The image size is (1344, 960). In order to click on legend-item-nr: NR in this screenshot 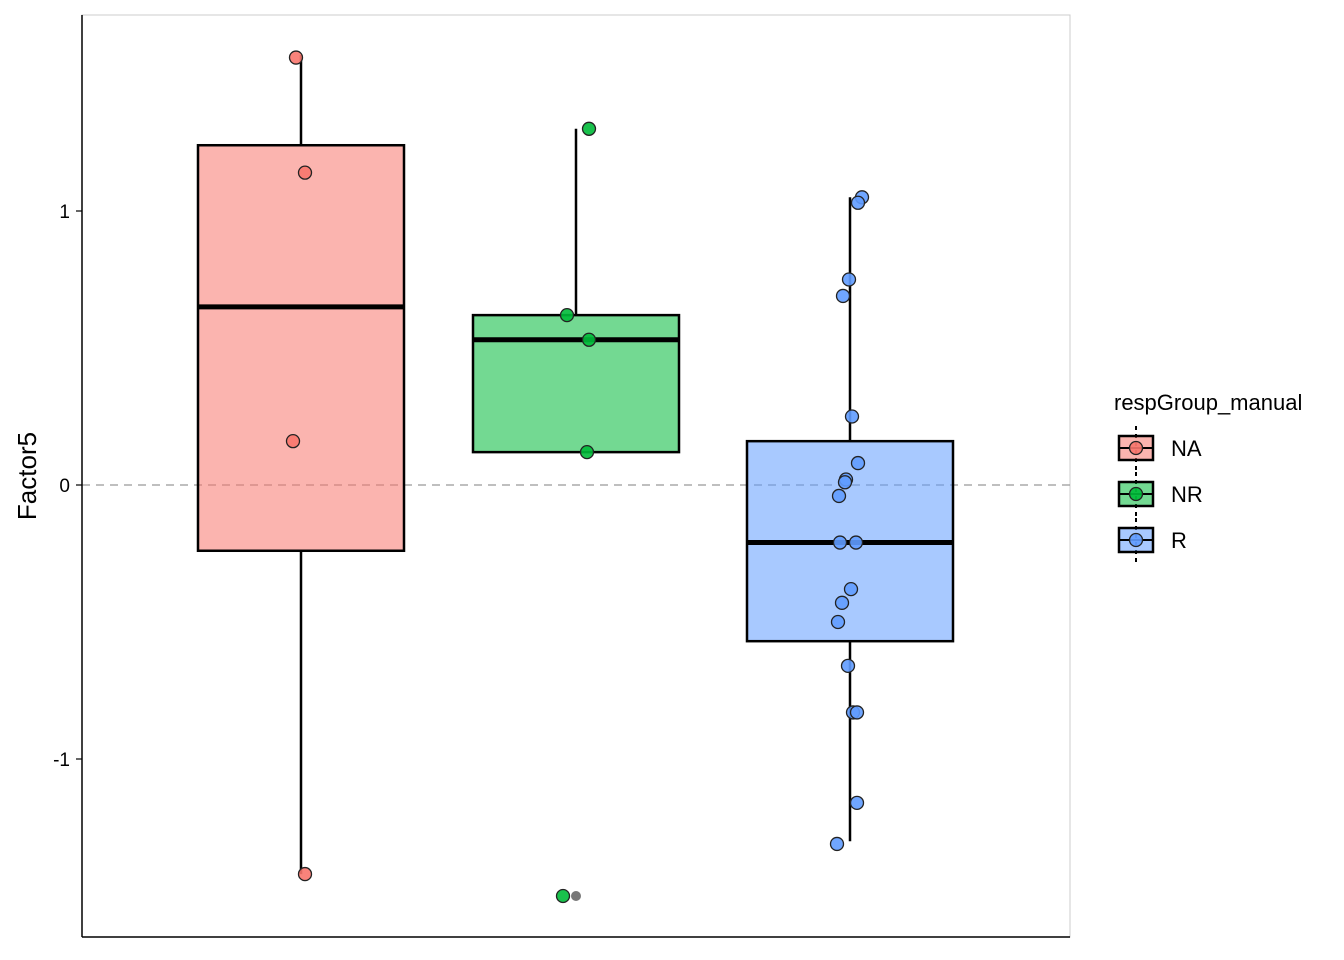, I will do `click(1160, 494)`.